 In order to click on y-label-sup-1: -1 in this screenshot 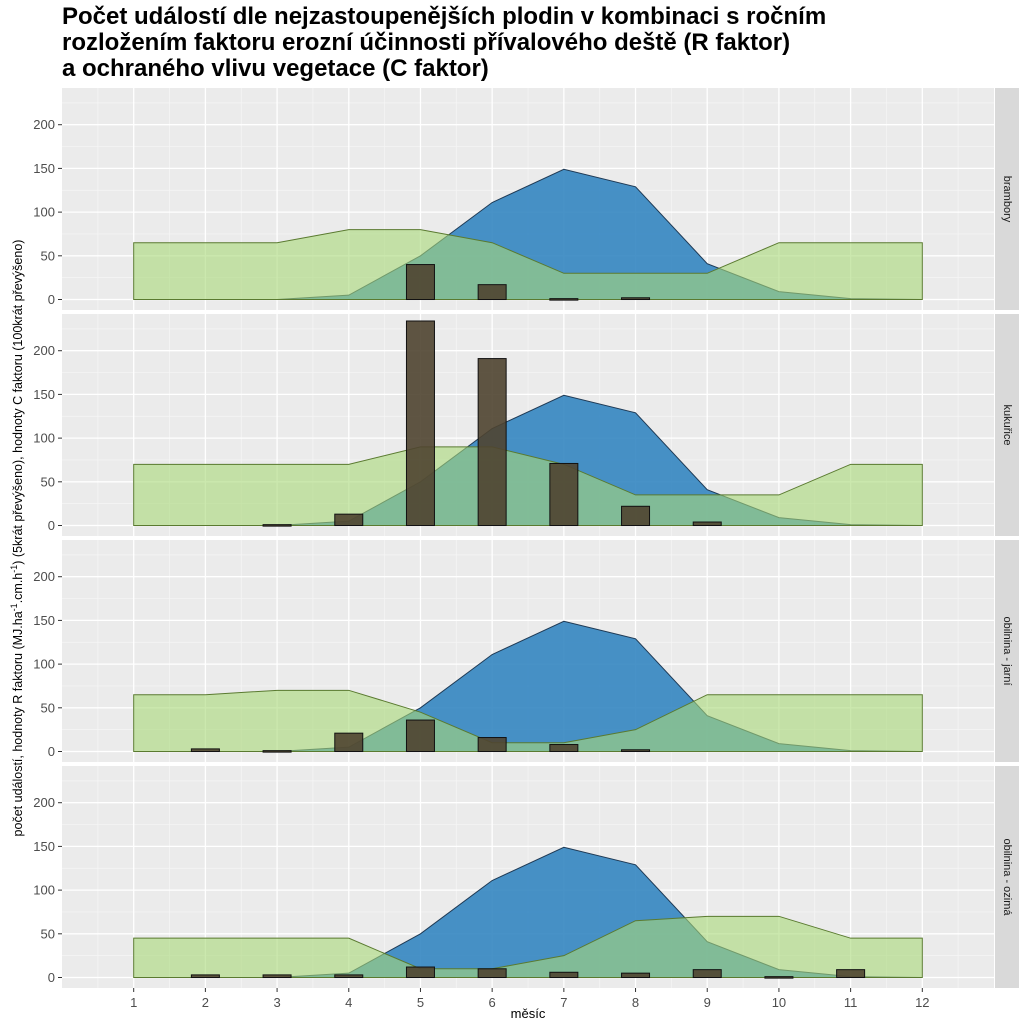, I will do `click(14, 607)`.